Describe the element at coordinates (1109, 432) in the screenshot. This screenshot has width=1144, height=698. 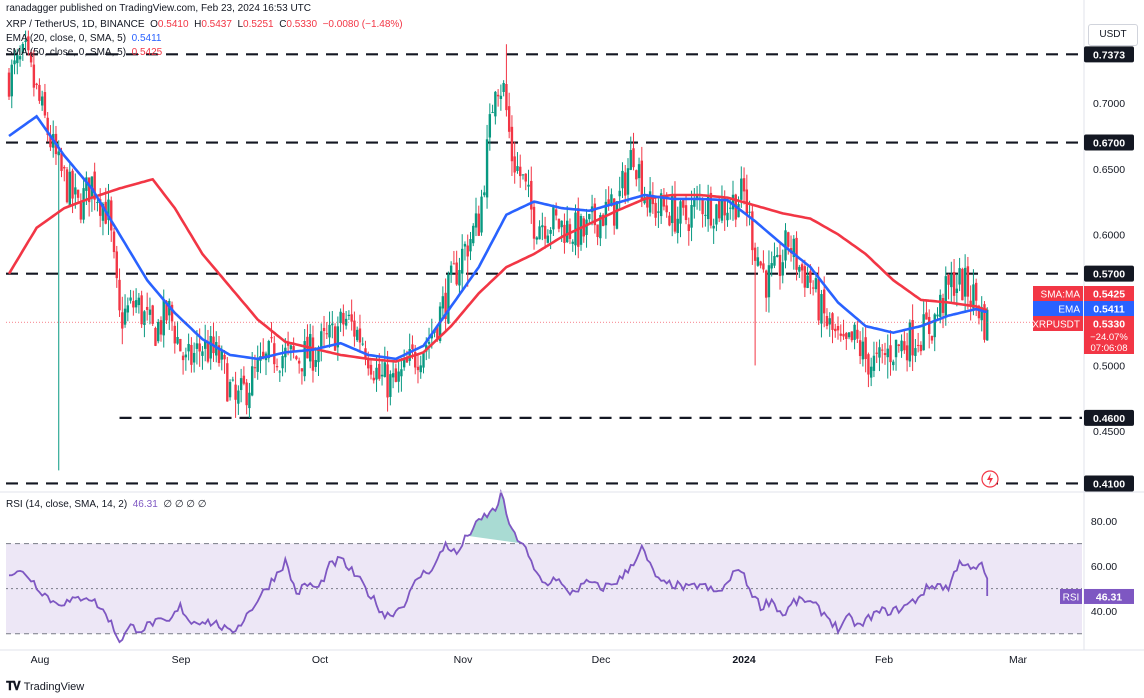
I see `price-tick-4: 0.4500` at that location.